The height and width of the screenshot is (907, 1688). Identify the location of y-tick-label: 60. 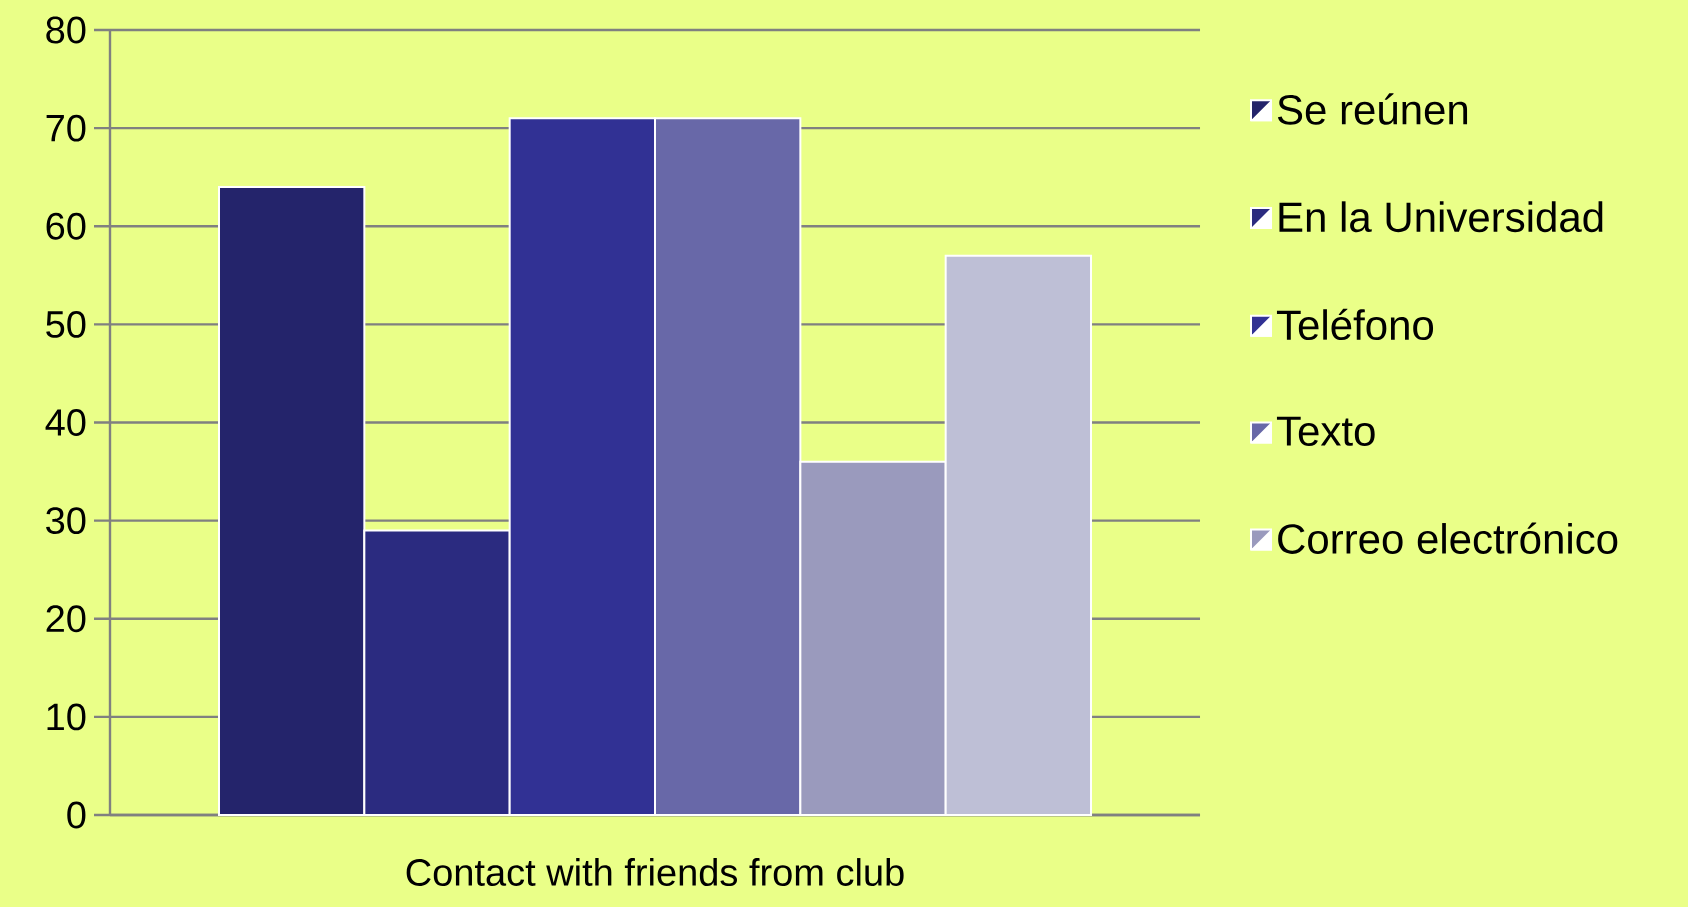
(66, 226).